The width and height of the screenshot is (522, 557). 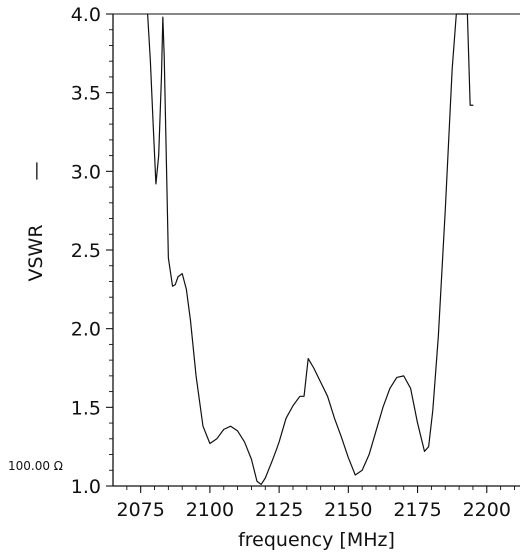 What do you see at coordinates (86, 487) in the screenshot?
I see `y-tick-label: 1.0` at bounding box center [86, 487].